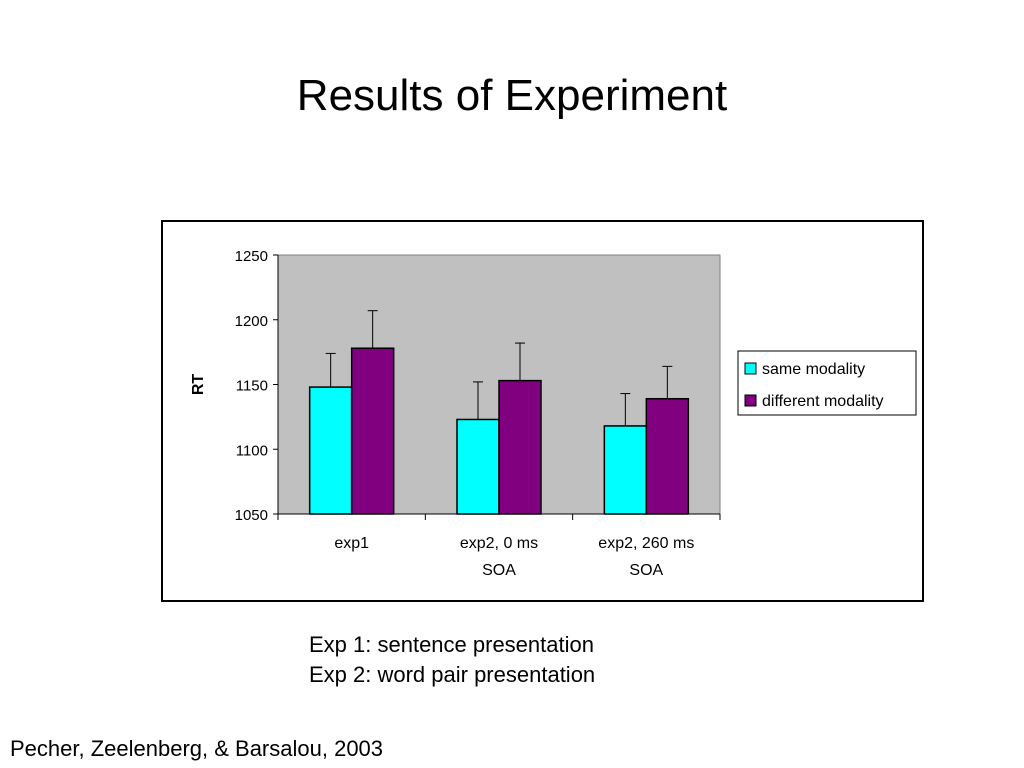 The height and width of the screenshot is (768, 1024). I want to click on bars-layer, so click(499, 412).